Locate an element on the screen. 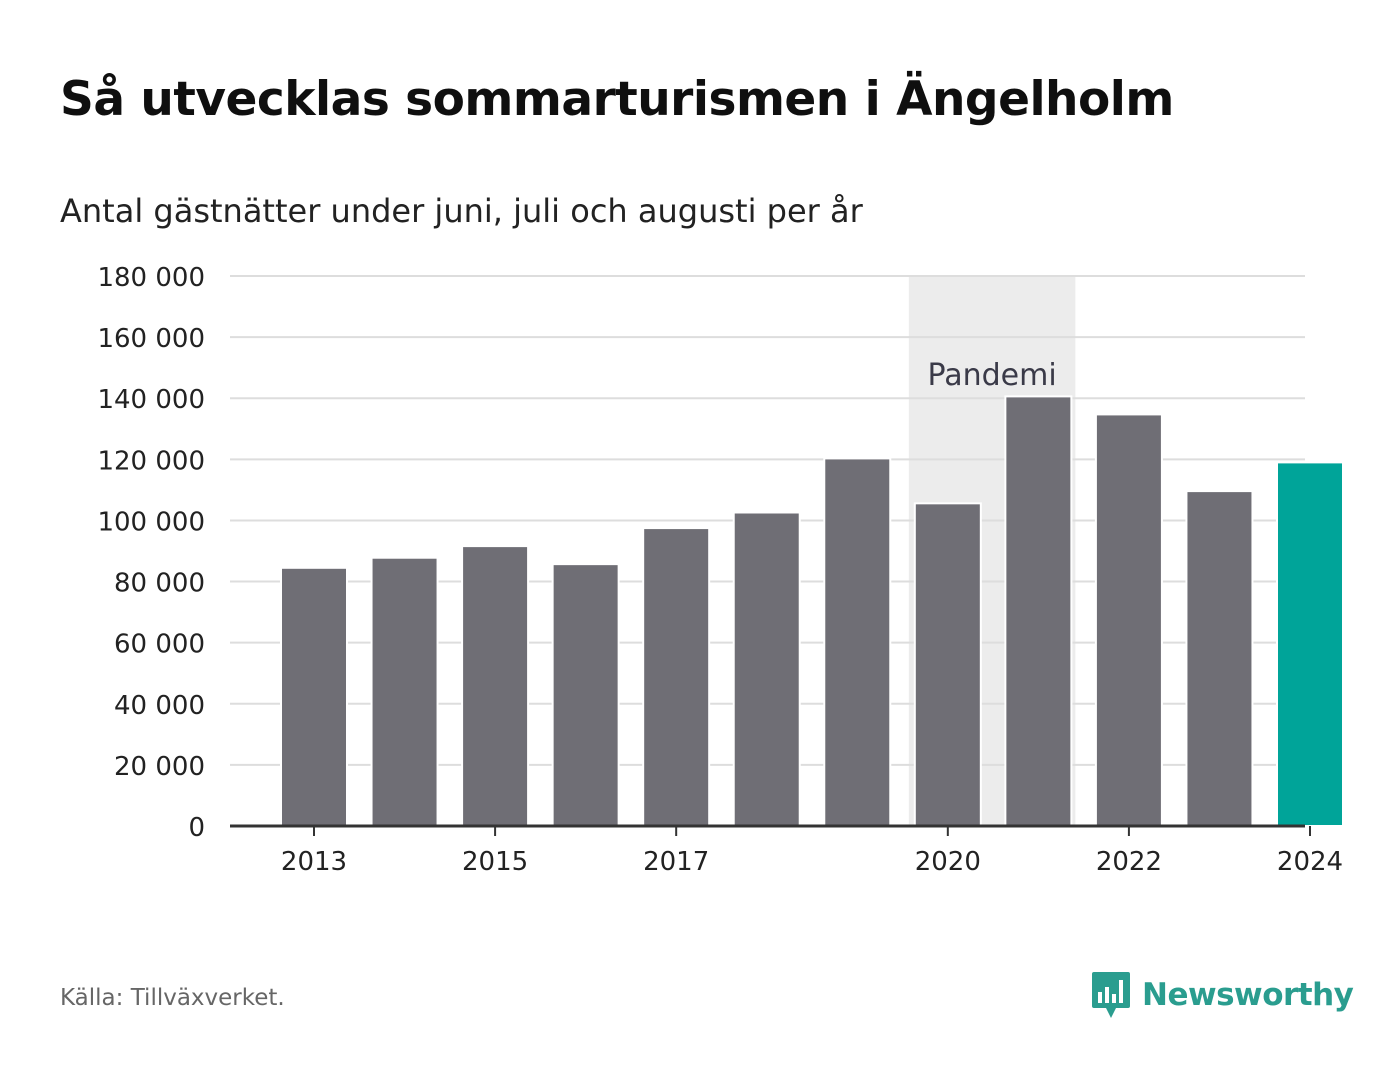  bar-2016 is located at coordinates (585, 695).